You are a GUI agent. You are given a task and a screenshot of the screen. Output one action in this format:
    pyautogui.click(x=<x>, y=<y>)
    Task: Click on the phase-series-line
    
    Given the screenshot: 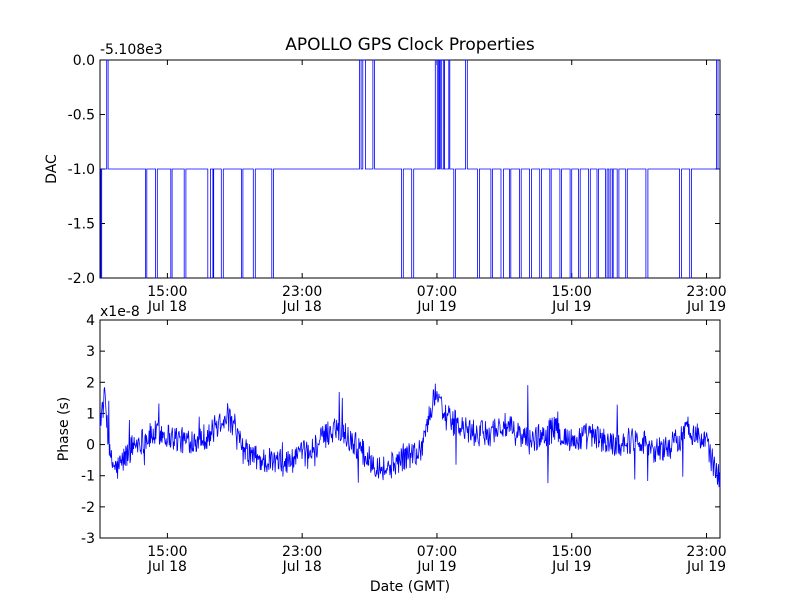 What is the action you would take?
    pyautogui.click(x=410, y=435)
    